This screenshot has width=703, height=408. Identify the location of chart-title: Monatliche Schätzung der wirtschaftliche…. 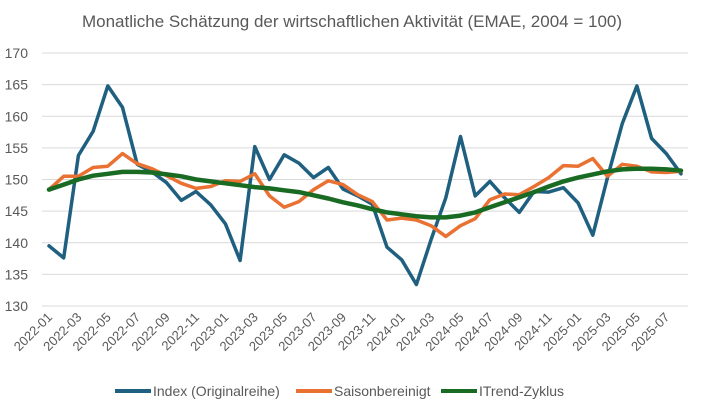
(352, 21).